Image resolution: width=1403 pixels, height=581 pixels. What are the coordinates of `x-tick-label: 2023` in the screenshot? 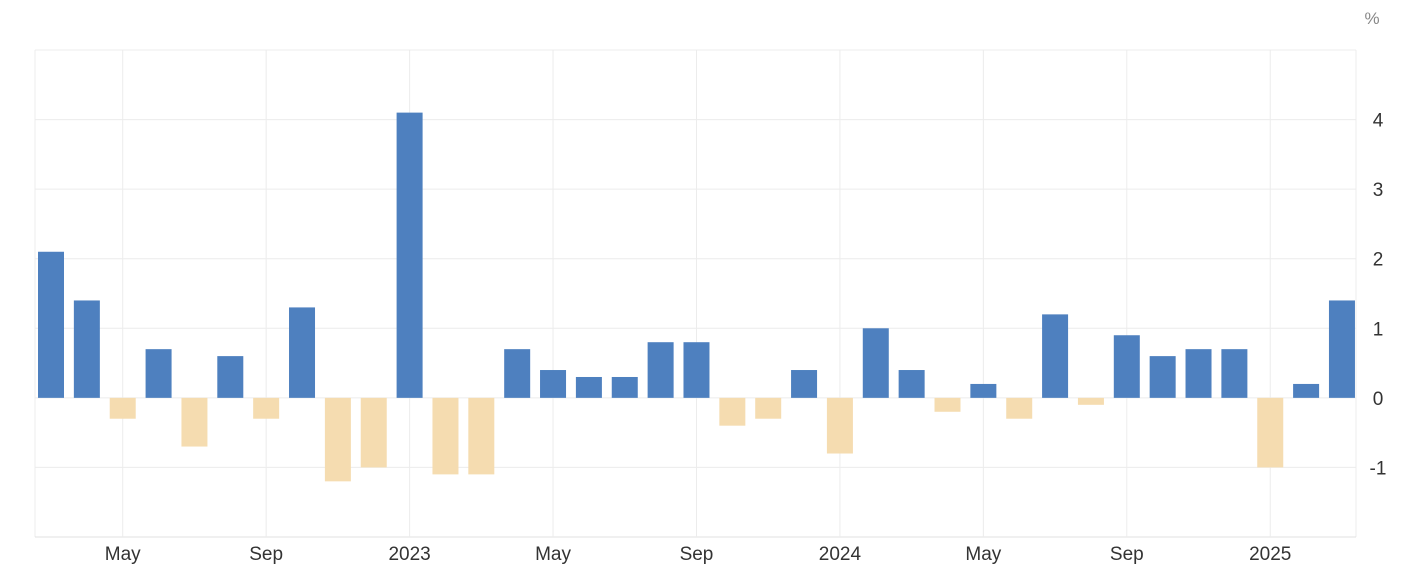 It's located at (409, 554).